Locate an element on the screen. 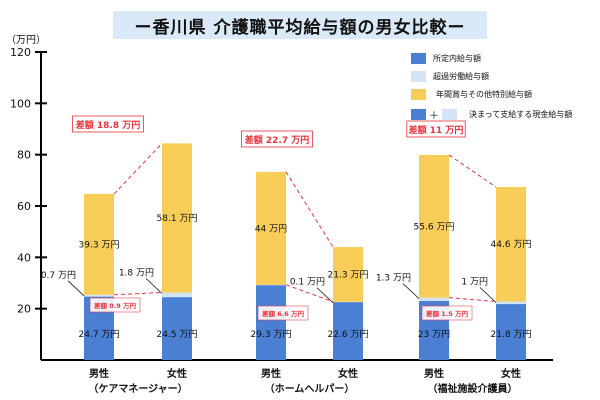 The image size is (600, 400). data-label-overtime: 1.3 万円 is located at coordinates (393, 278).